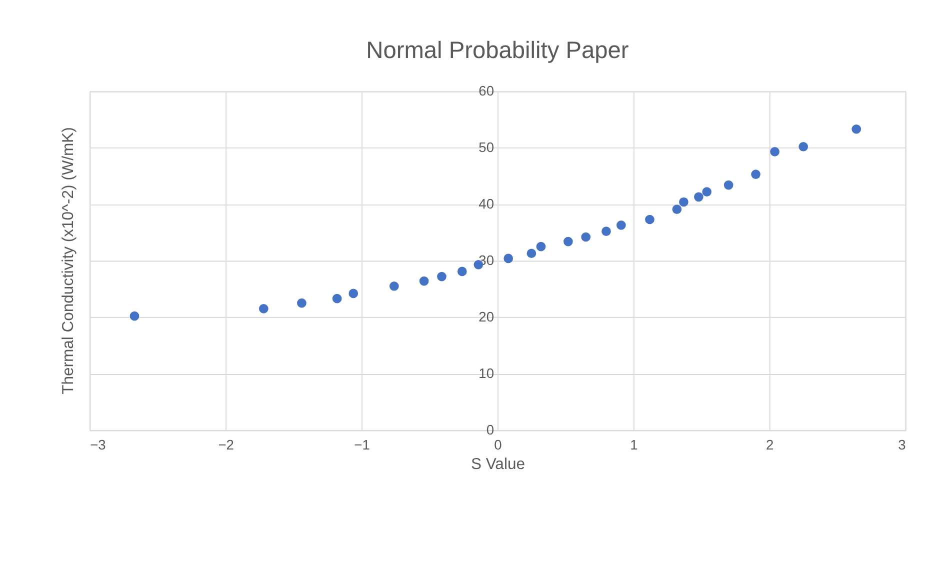  What do you see at coordinates (68, 260) in the screenshot?
I see `y-axis-title: Thermal Conductivity (x10^-2) (W/mK)` at bounding box center [68, 260].